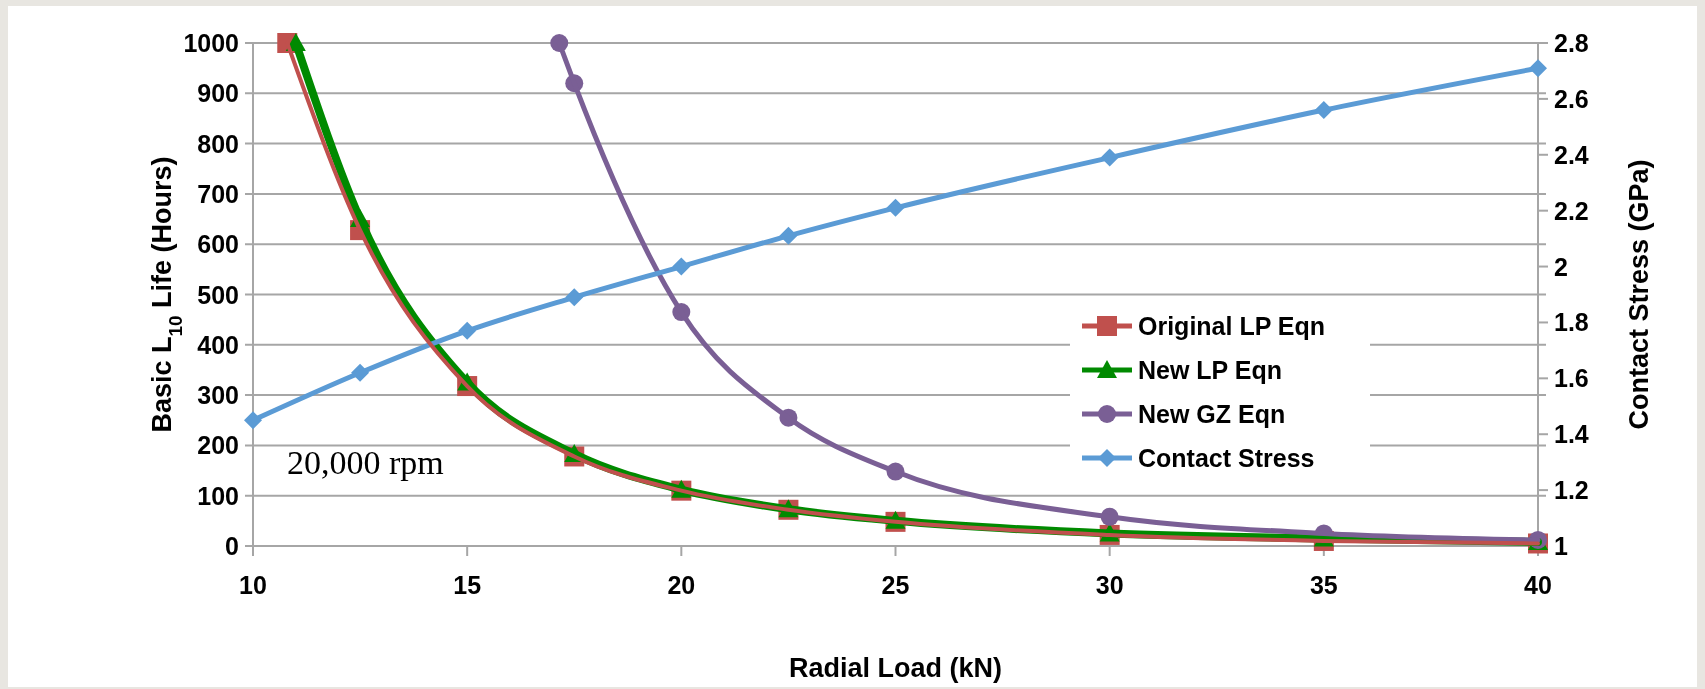 This screenshot has width=1705, height=689. What do you see at coordinates (467, 585) in the screenshot?
I see `x-tick-label: 15` at bounding box center [467, 585].